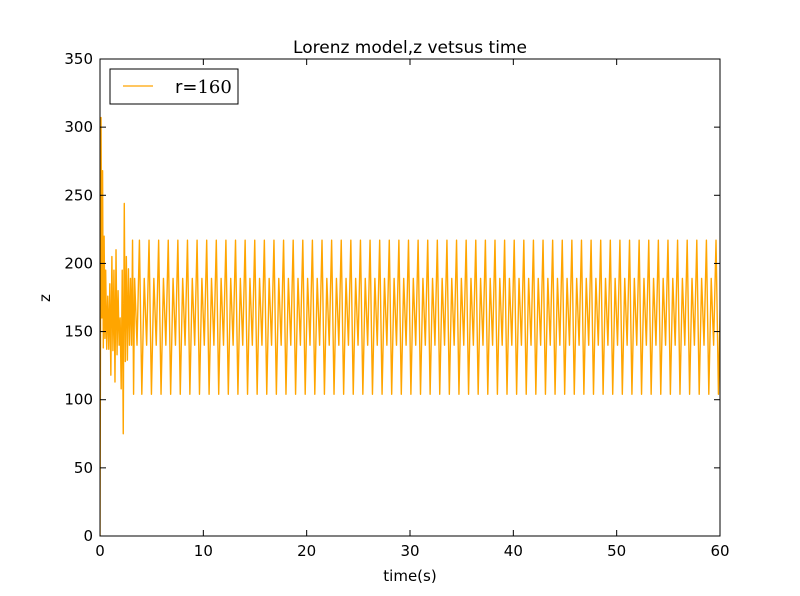 The height and width of the screenshot is (596, 800). Describe the element at coordinates (203, 551) in the screenshot. I see `x-tick-label: 10` at that location.